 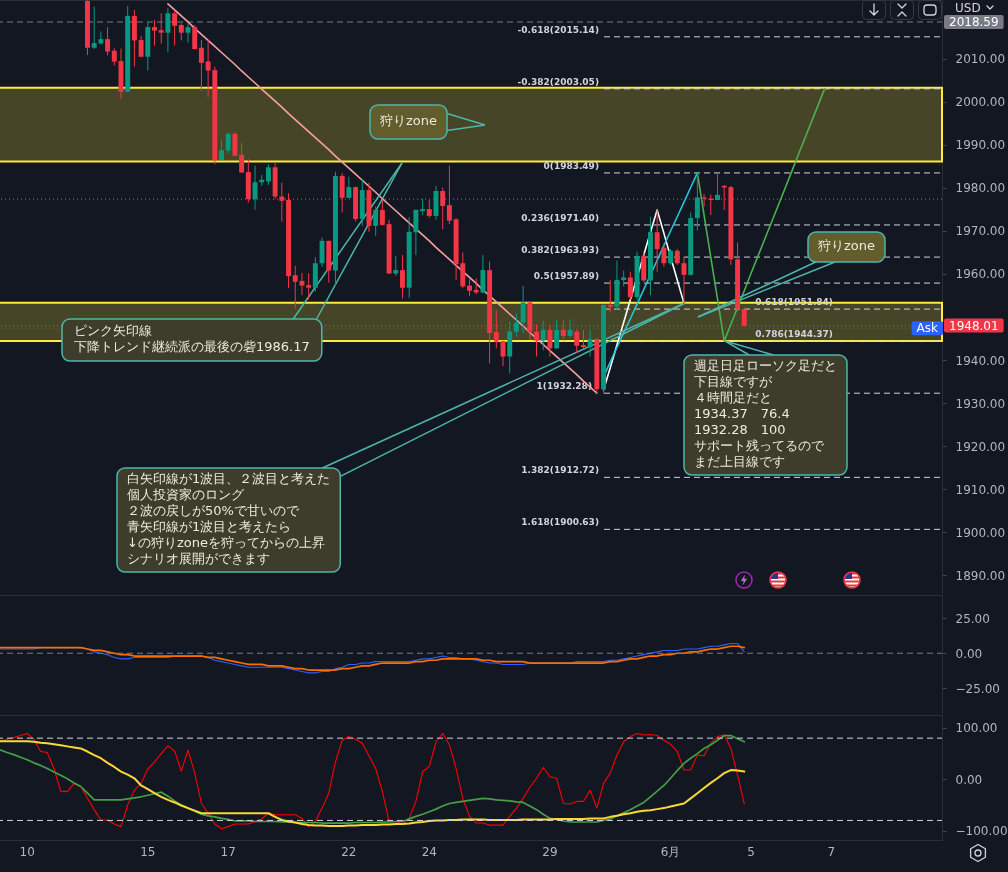 What do you see at coordinates (980, 360) in the screenshot?
I see `y-tick-label: 1940.00` at bounding box center [980, 360].